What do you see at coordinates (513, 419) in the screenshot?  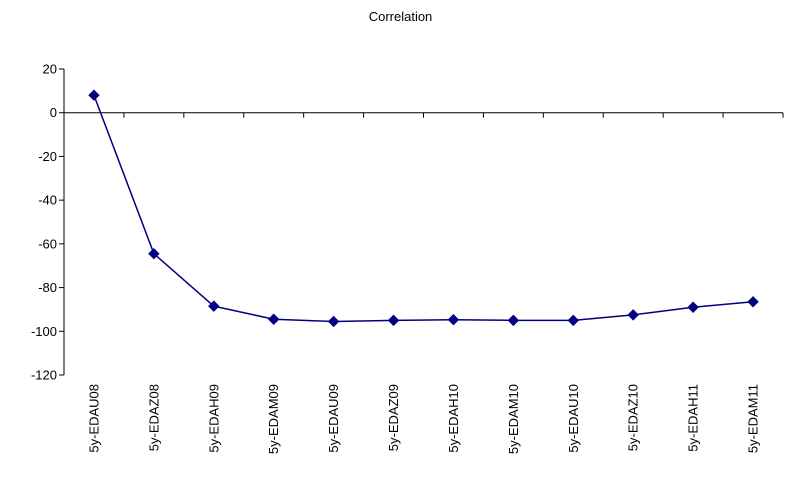 I see `x-tick-label: 5y-EDAM10` at bounding box center [513, 419].